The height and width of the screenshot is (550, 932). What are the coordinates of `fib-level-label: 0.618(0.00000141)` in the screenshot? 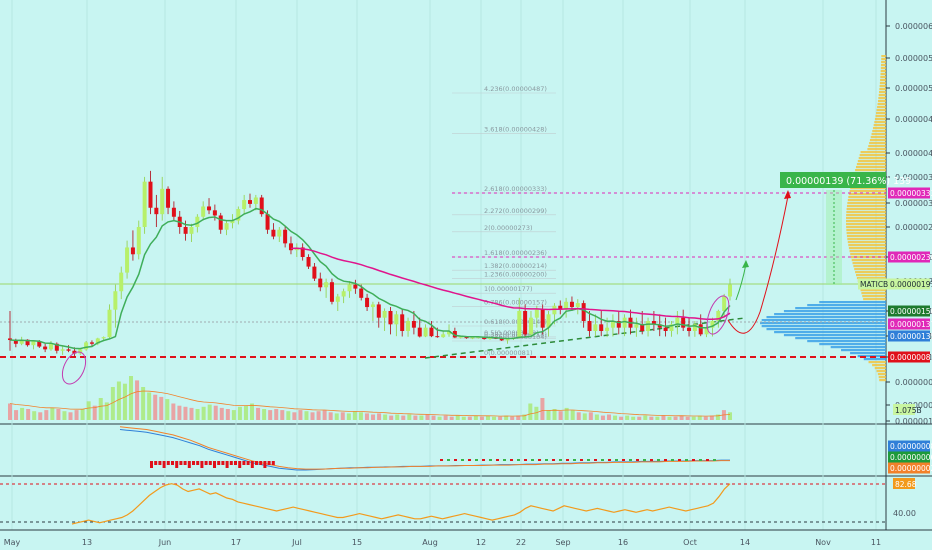 It's located at (515, 322).